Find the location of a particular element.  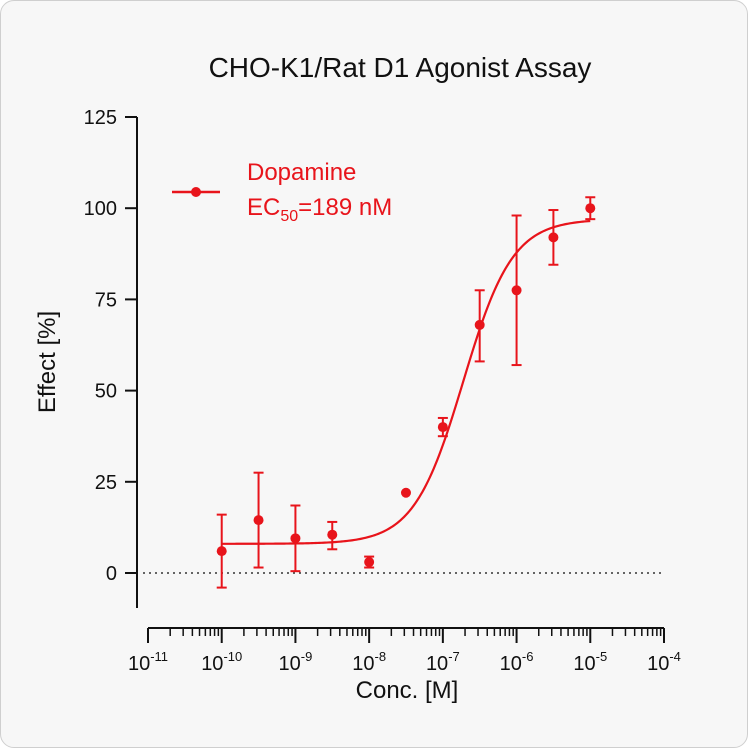

x-tick-label: 10⁻⁴ is located at coordinates (664, 662).